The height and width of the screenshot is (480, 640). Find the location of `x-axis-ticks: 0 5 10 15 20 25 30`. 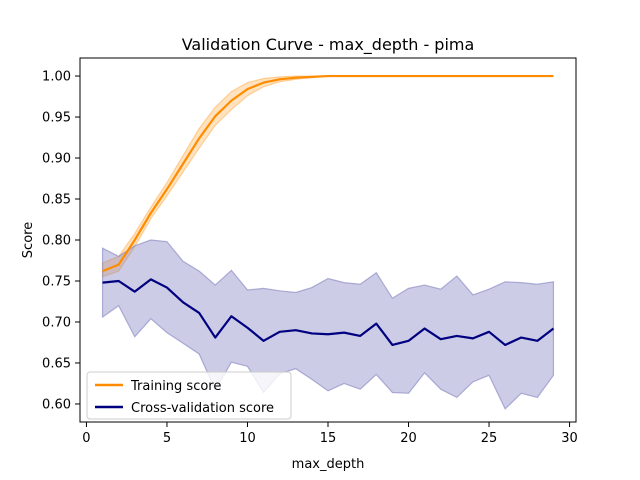

x-axis-ticks: 0 5 10 15 20 25 30 is located at coordinates (330, 434).